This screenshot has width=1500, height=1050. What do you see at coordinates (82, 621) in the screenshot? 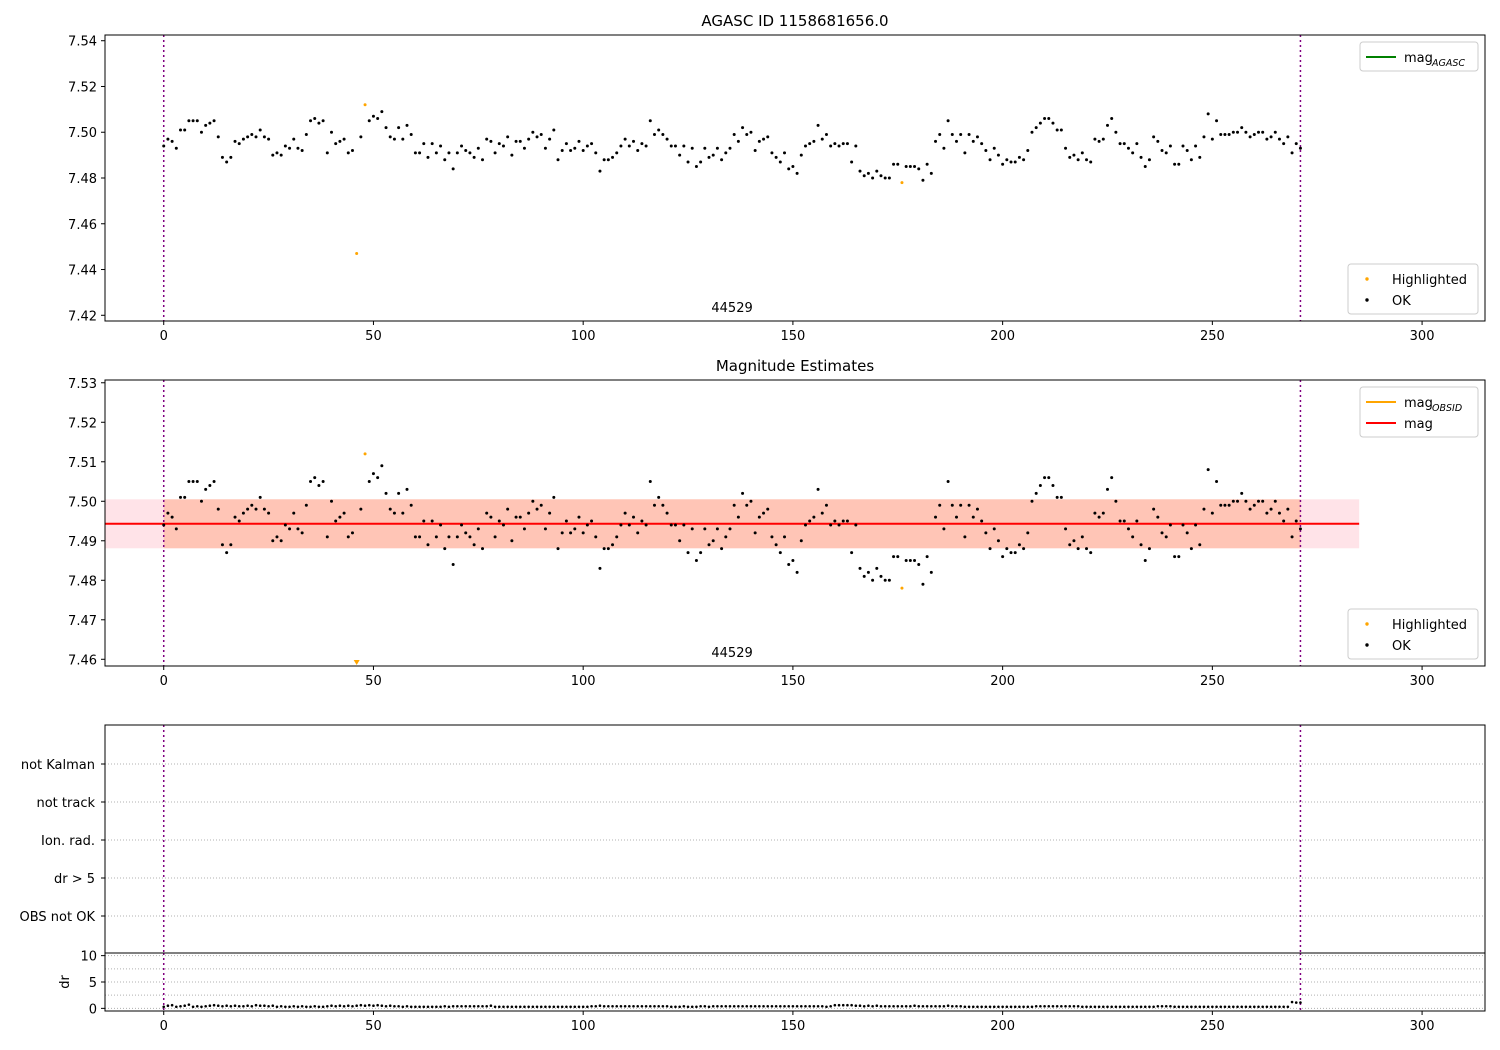
I see `y-tick-label: 7.47` at bounding box center [82, 621].